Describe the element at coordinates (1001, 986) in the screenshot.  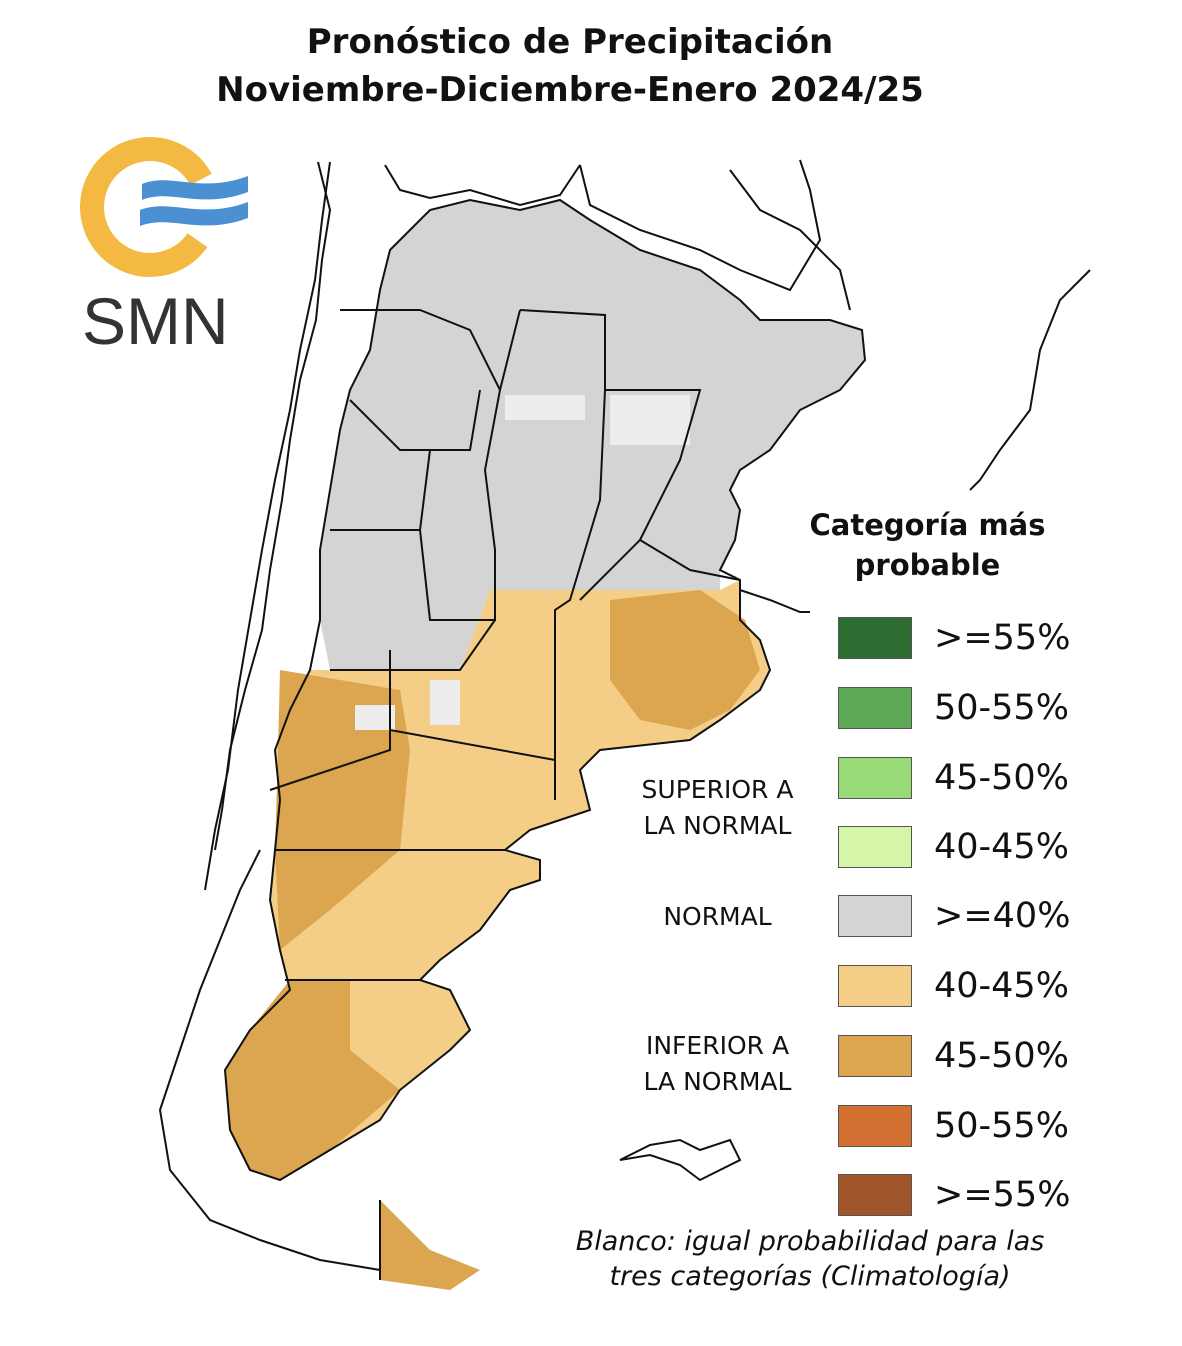
I see `legend-label-inferior-40-45: 40-45%` at that location.